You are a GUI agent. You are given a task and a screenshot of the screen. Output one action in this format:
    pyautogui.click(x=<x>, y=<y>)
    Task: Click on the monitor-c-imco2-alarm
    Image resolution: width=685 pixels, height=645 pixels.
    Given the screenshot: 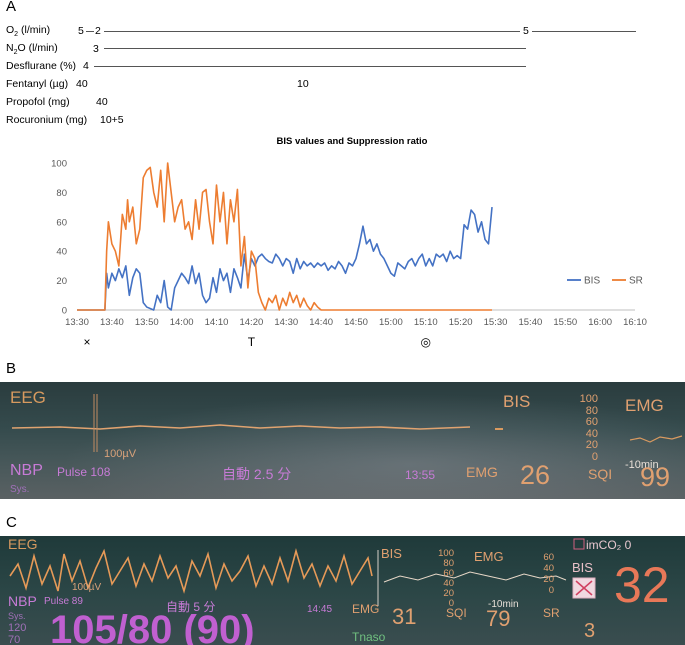 What is the action you would take?
    pyautogui.click(x=579, y=544)
    